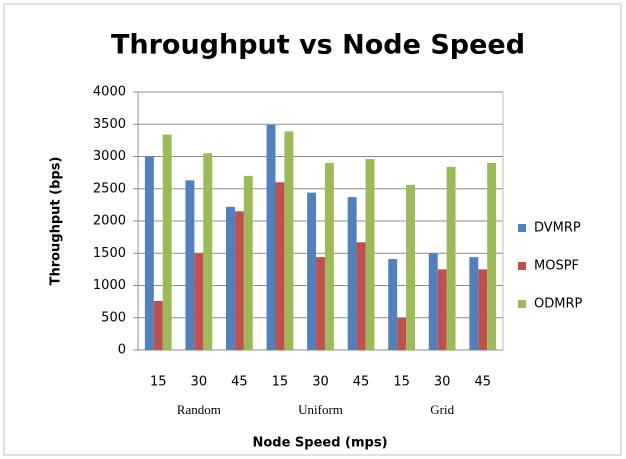 This screenshot has width=626, height=459. I want to click on group-label: Grid, so click(442, 409).